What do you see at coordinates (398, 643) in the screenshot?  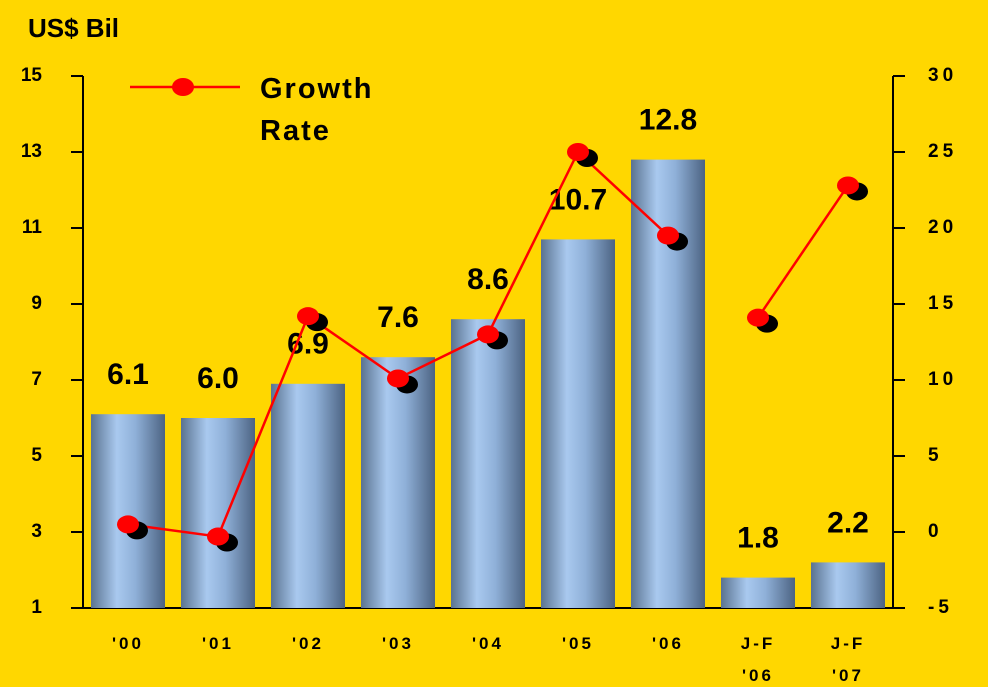 I see `x-tick-label: '03` at bounding box center [398, 643].